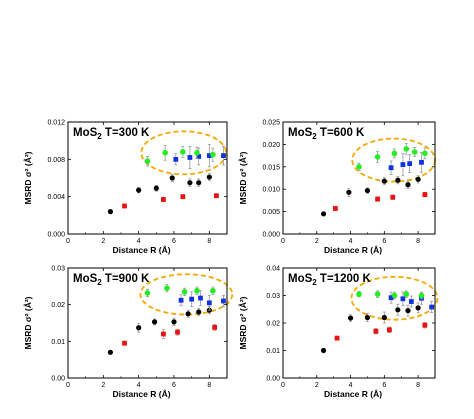 The width and height of the screenshot is (474, 419). What do you see at coordinates (56, 235) in the screenshot?
I see `y-tick-label: 0.000` at bounding box center [56, 235].